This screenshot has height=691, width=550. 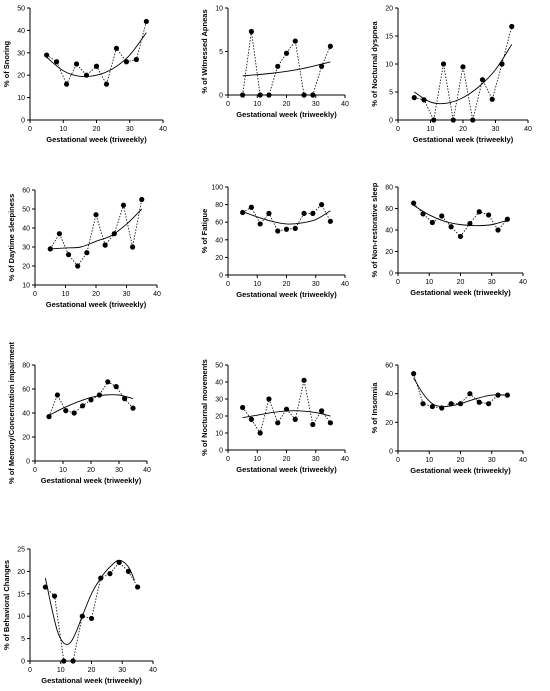 I want to click on y-tick-label: 100, so click(x=217, y=188).